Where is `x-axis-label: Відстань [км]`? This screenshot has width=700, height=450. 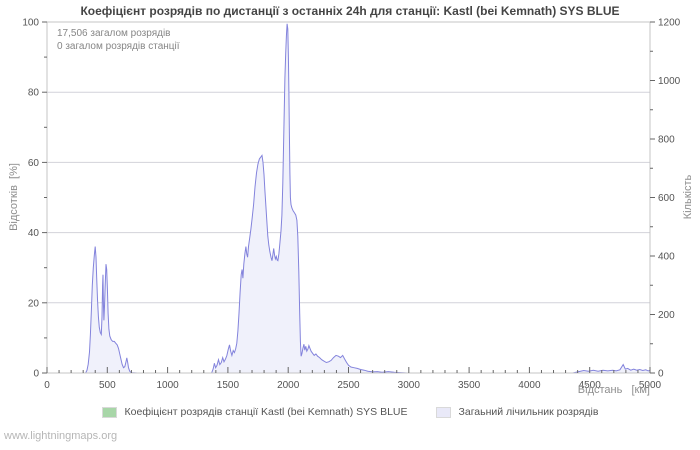
x-axis-label: Відстань [км] is located at coordinates (613, 390).